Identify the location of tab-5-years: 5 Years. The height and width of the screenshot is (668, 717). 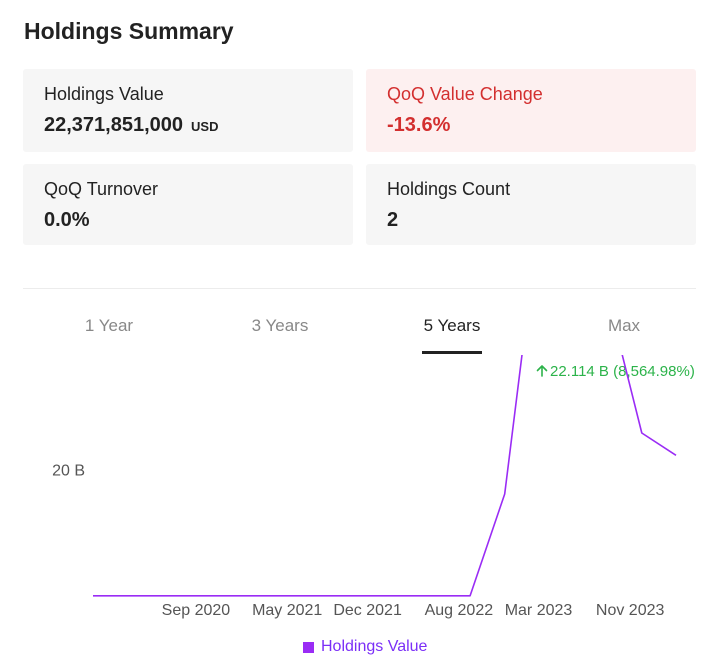
(452, 325).